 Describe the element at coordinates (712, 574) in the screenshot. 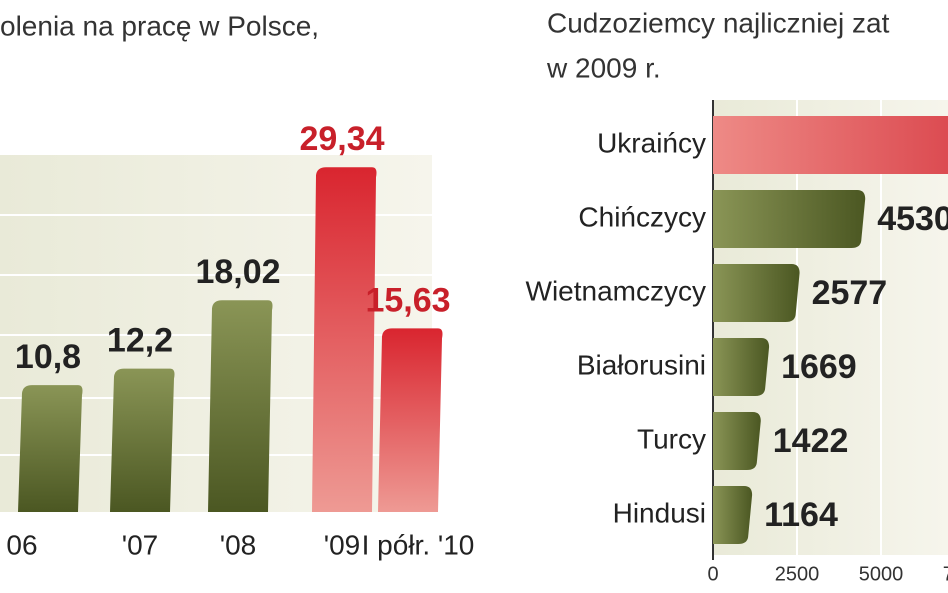

I see `x-tick-label: 0` at that location.